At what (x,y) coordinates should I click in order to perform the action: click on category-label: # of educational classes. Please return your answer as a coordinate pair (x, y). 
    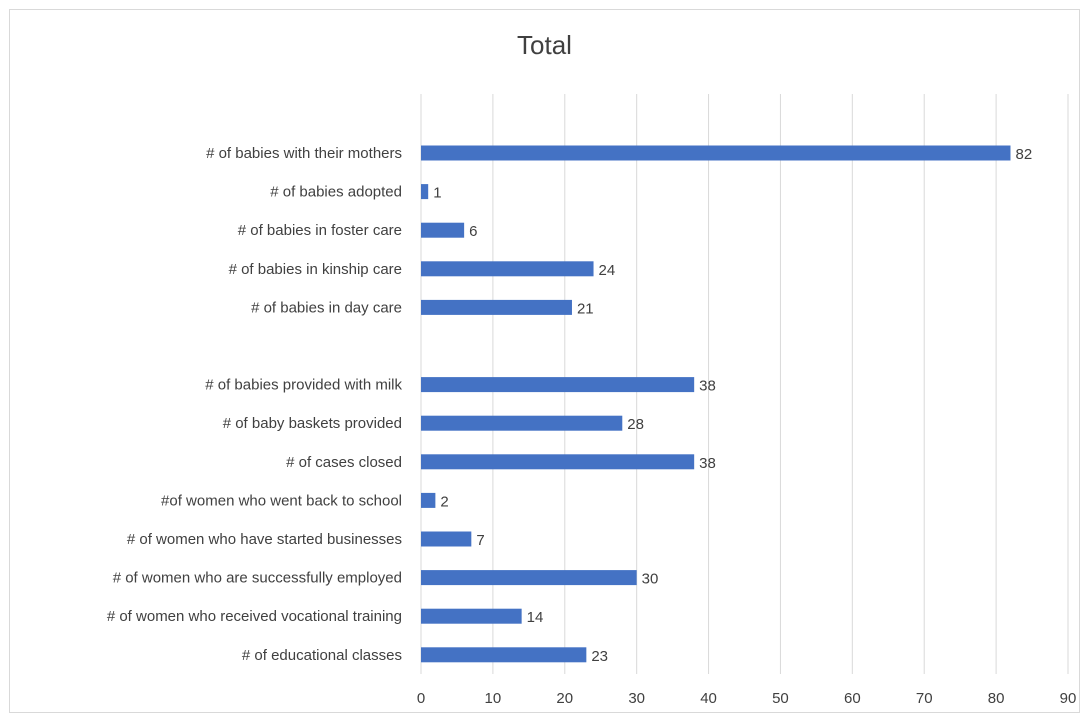
    Looking at the image, I should click on (322, 655).